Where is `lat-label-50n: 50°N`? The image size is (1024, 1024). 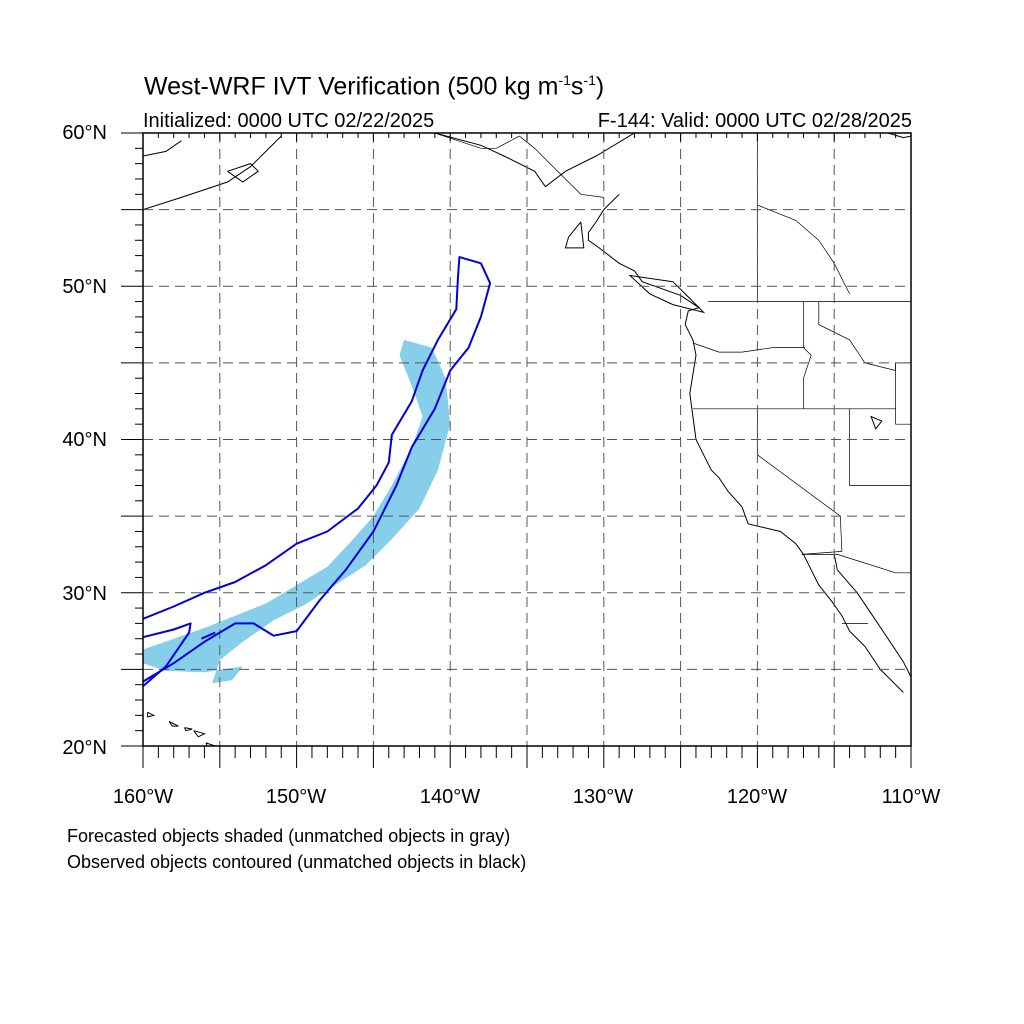
lat-label-50n: 50°N is located at coordinates (84, 287).